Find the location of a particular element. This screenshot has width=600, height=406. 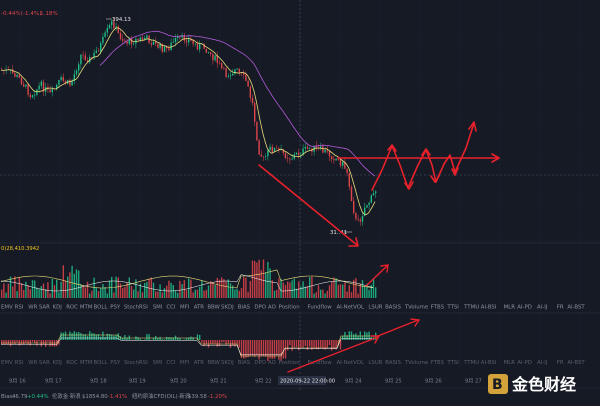

date-tick-label: 9月 17 is located at coordinates (53, 381).